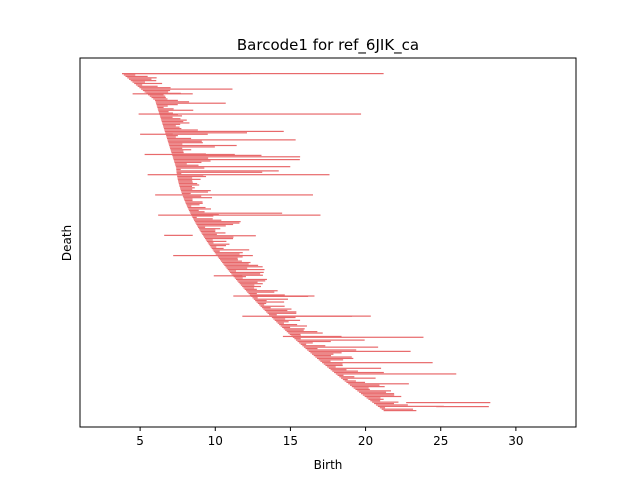 The image size is (640, 480). What do you see at coordinates (328, 465) in the screenshot?
I see `x-axis-label: Birth` at bounding box center [328, 465].